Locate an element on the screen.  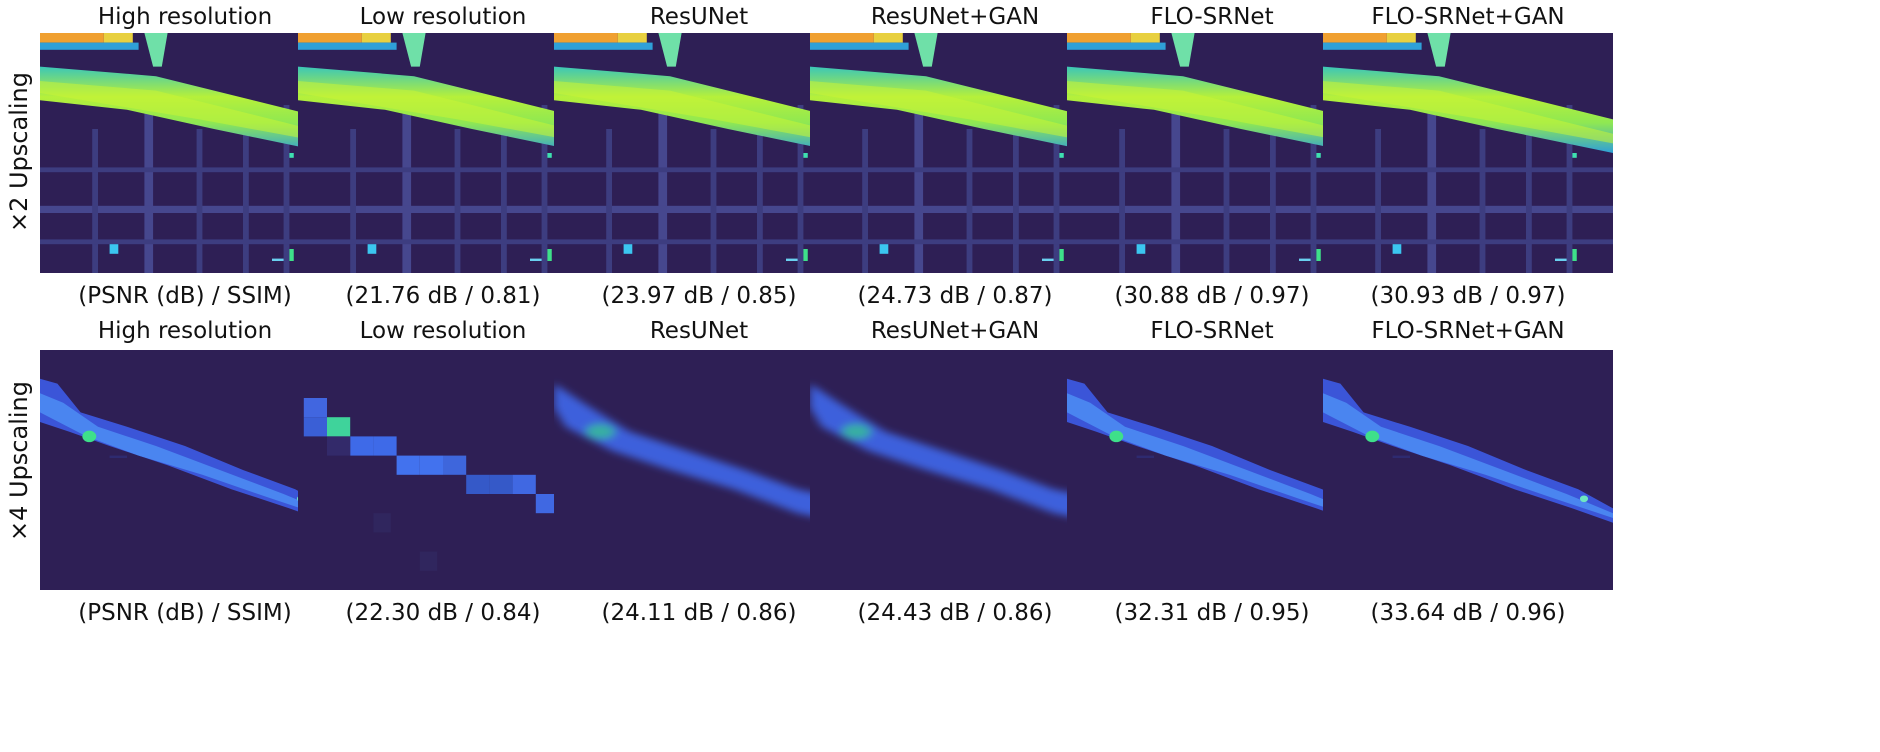
image-panel-x4-flo-srnet is located at coordinates (1212, 470).